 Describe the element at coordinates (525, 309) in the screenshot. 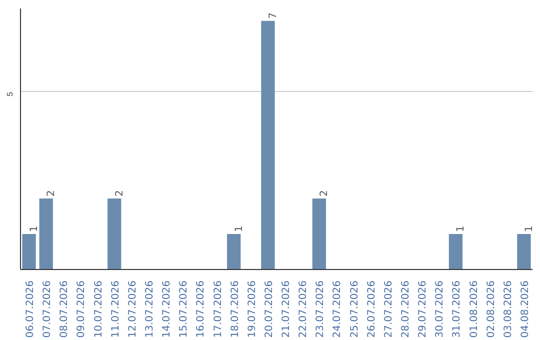

I see `x-tick-label: 04.08.2026` at that location.